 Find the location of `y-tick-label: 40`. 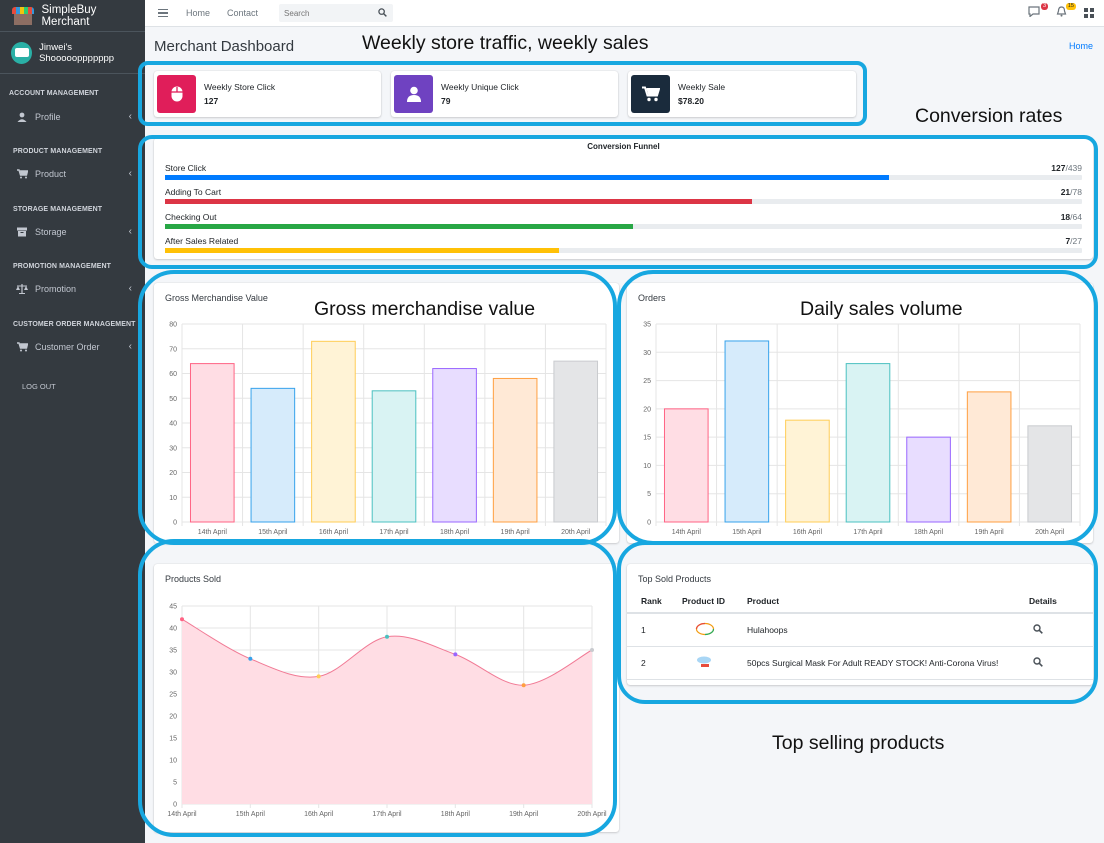

y-tick-label: 40 is located at coordinates (173, 424).